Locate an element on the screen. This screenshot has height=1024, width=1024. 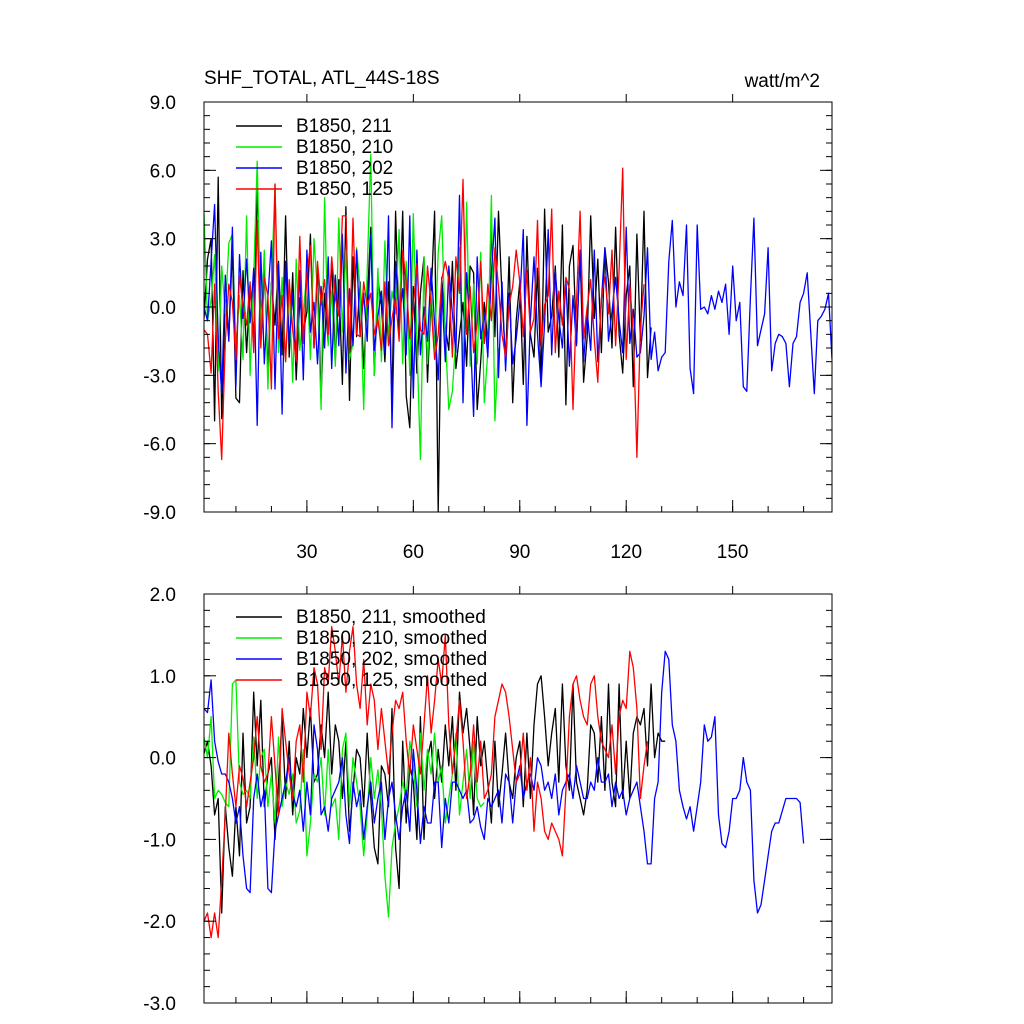
legend-label: B1850, 211, smoothed is located at coordinates (391, 617).